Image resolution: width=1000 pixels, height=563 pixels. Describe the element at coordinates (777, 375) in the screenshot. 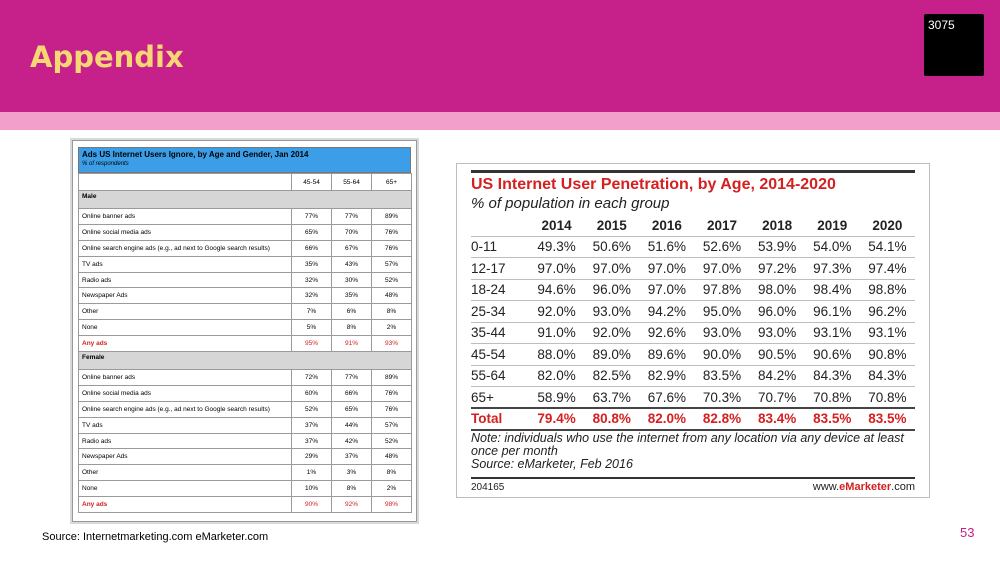

I see `penetration-value: 84.2%` at that location.